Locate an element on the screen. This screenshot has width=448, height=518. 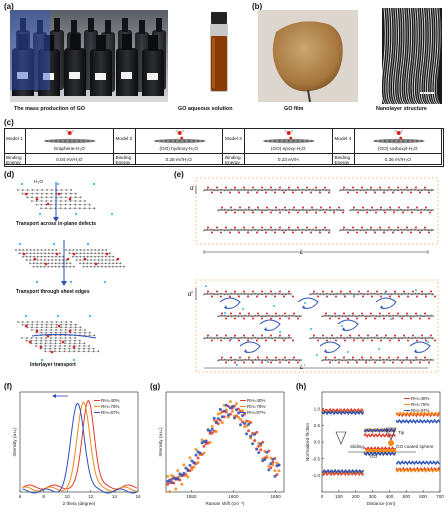
bottom-model-frame is located at coordinates (317, 326).